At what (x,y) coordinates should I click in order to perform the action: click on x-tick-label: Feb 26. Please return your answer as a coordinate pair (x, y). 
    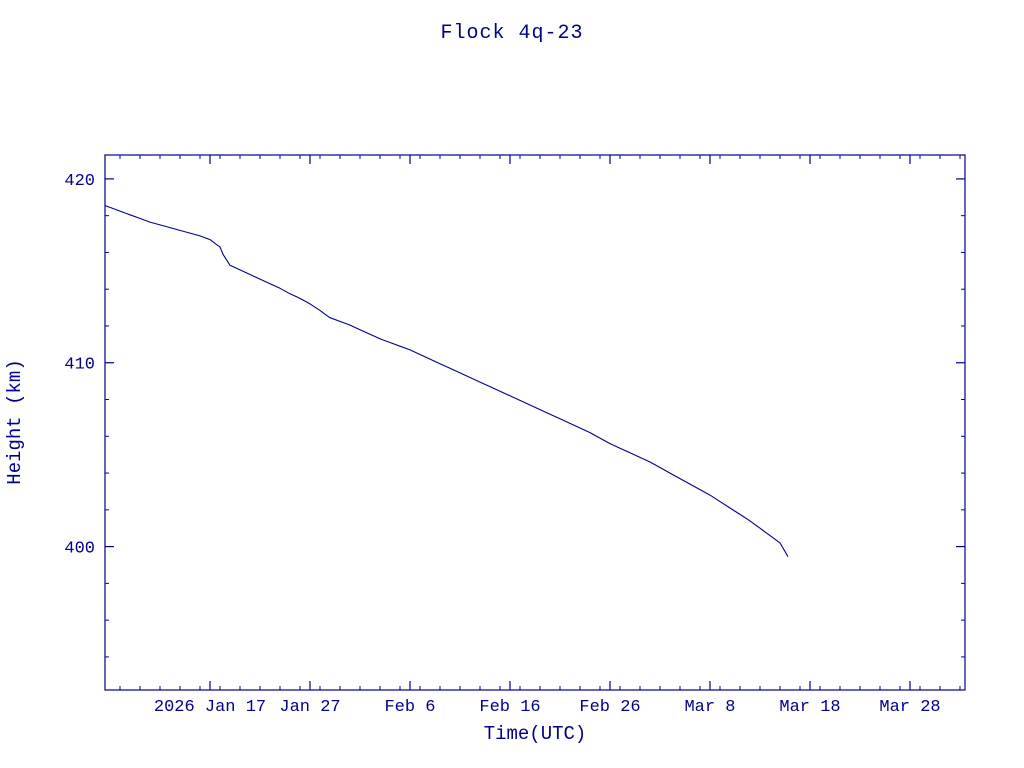
    Looking at the image, I should click on (609, 707).